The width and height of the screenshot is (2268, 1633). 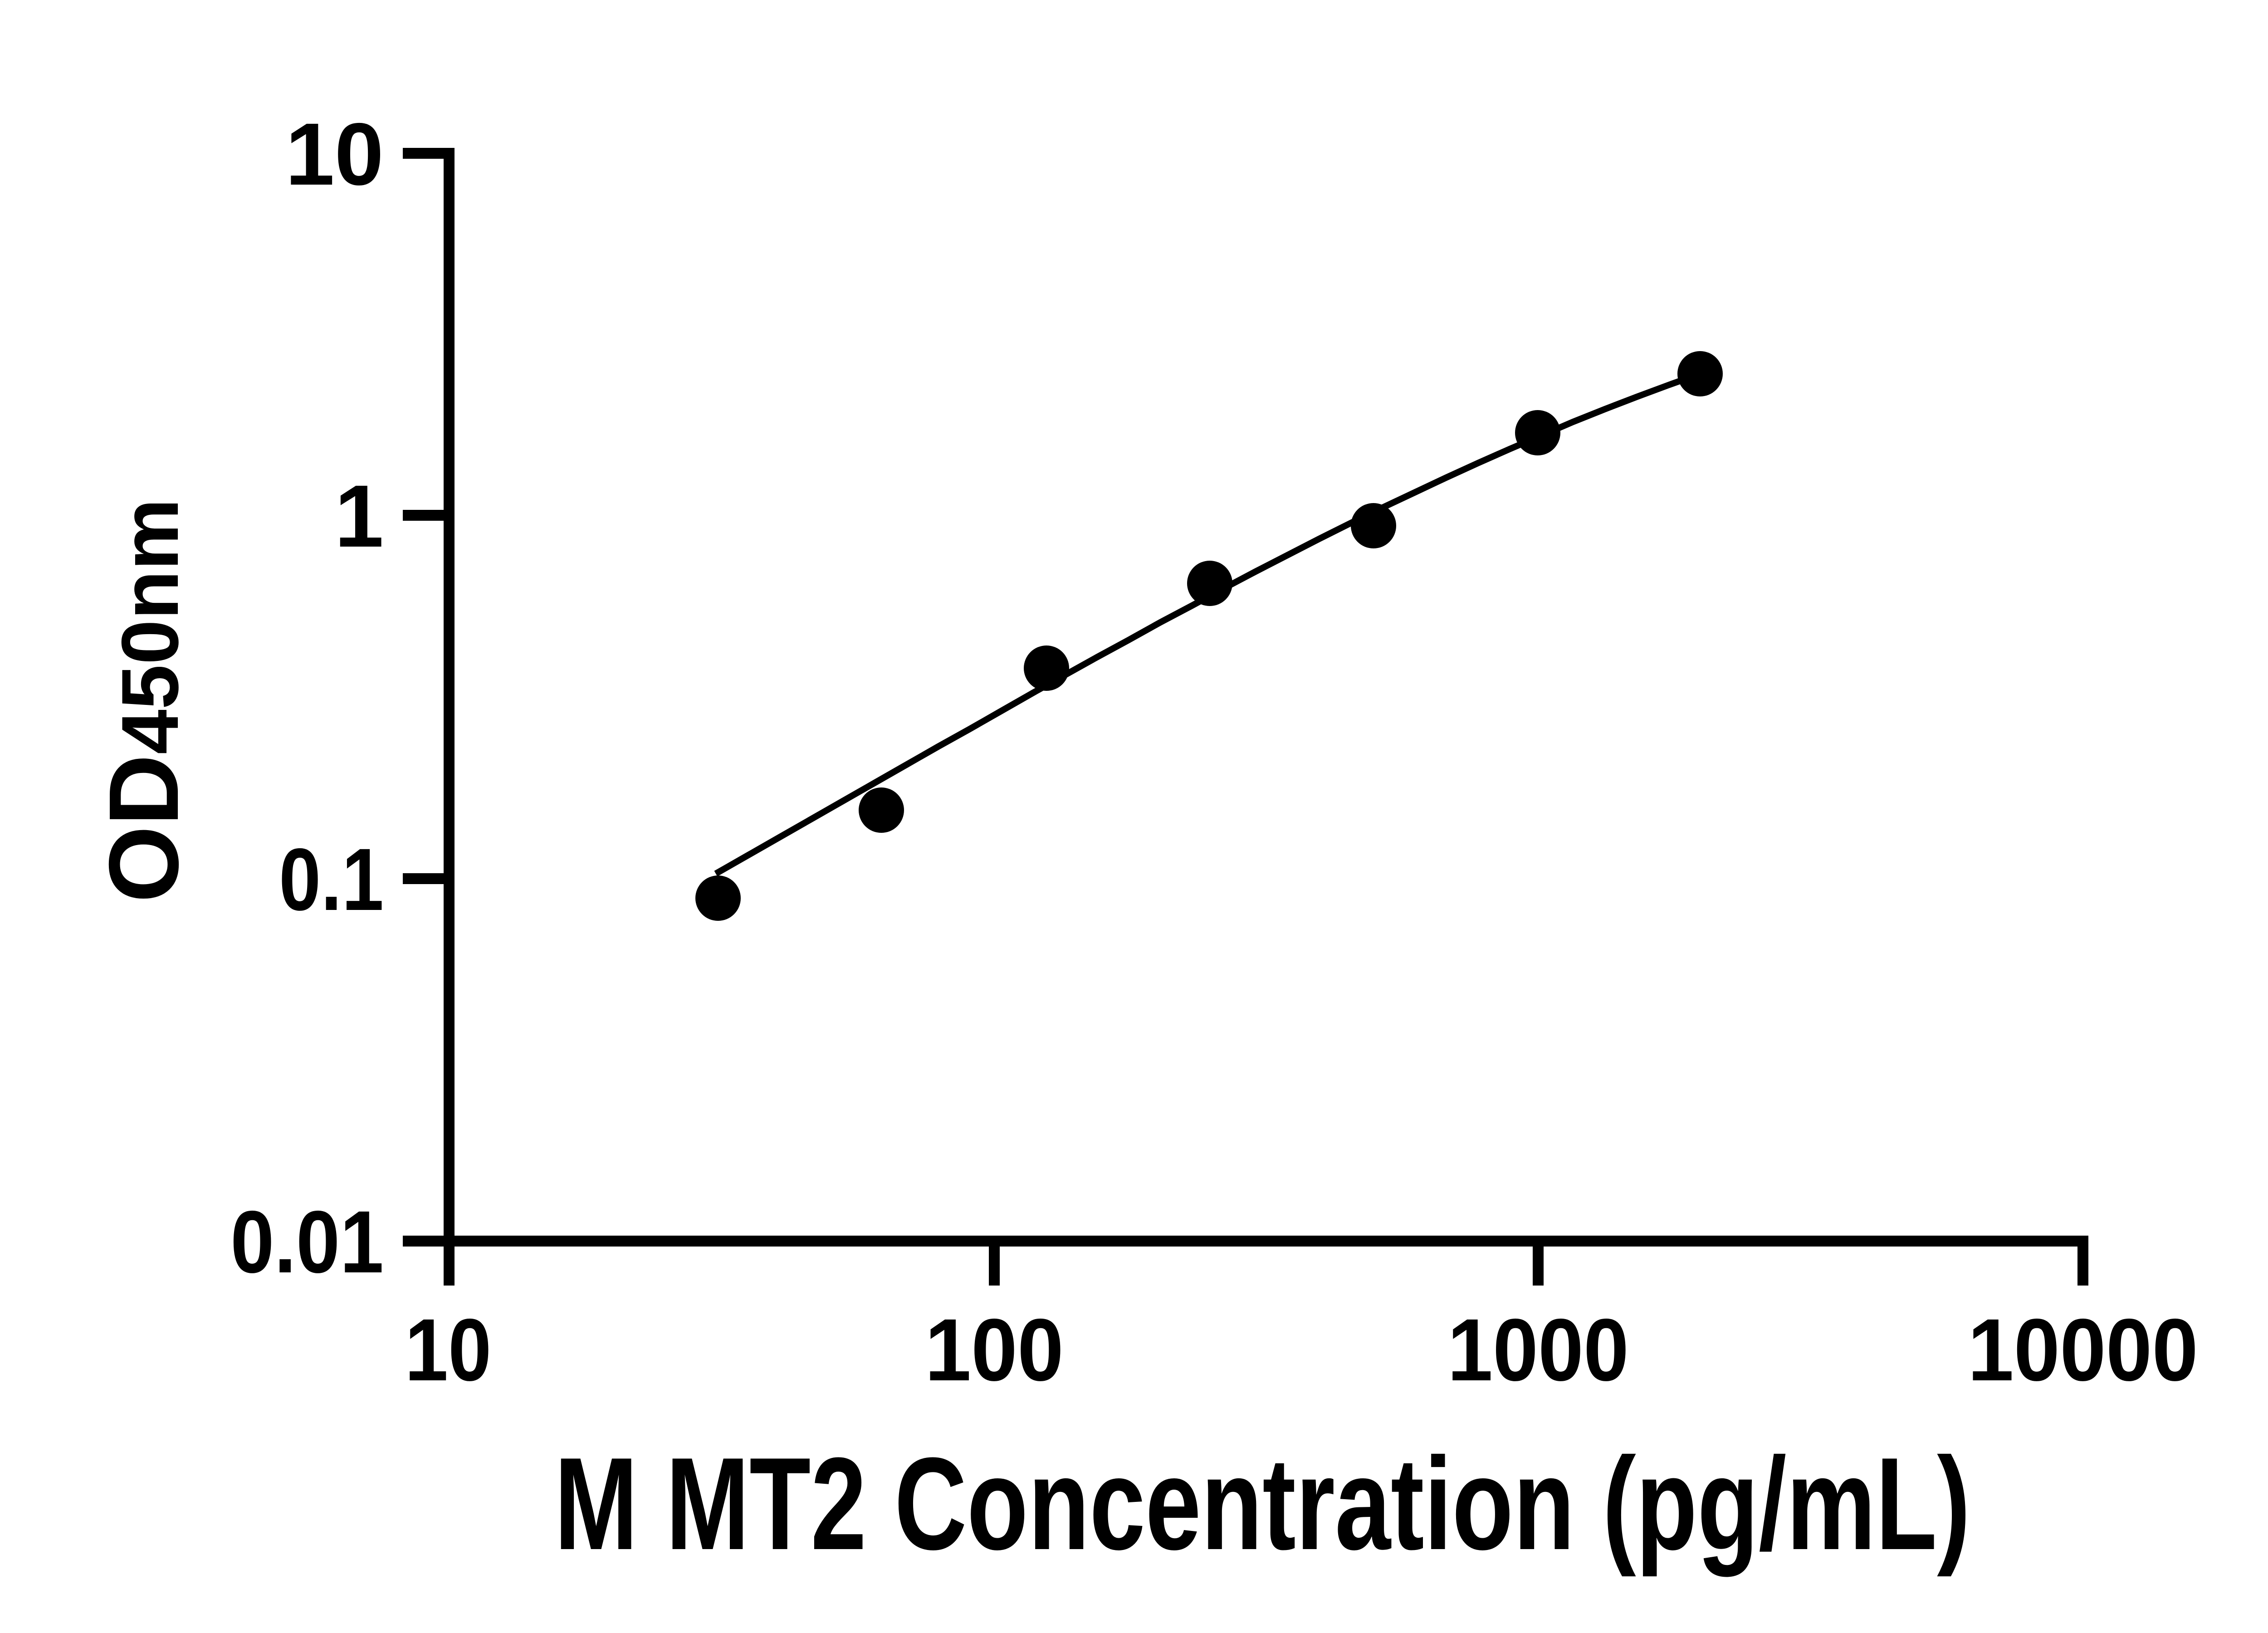 What do you see at coordinates (307, 1242) in the screenshot?
I see `svg-text: 0.01` at bounding box center [307, 1242].